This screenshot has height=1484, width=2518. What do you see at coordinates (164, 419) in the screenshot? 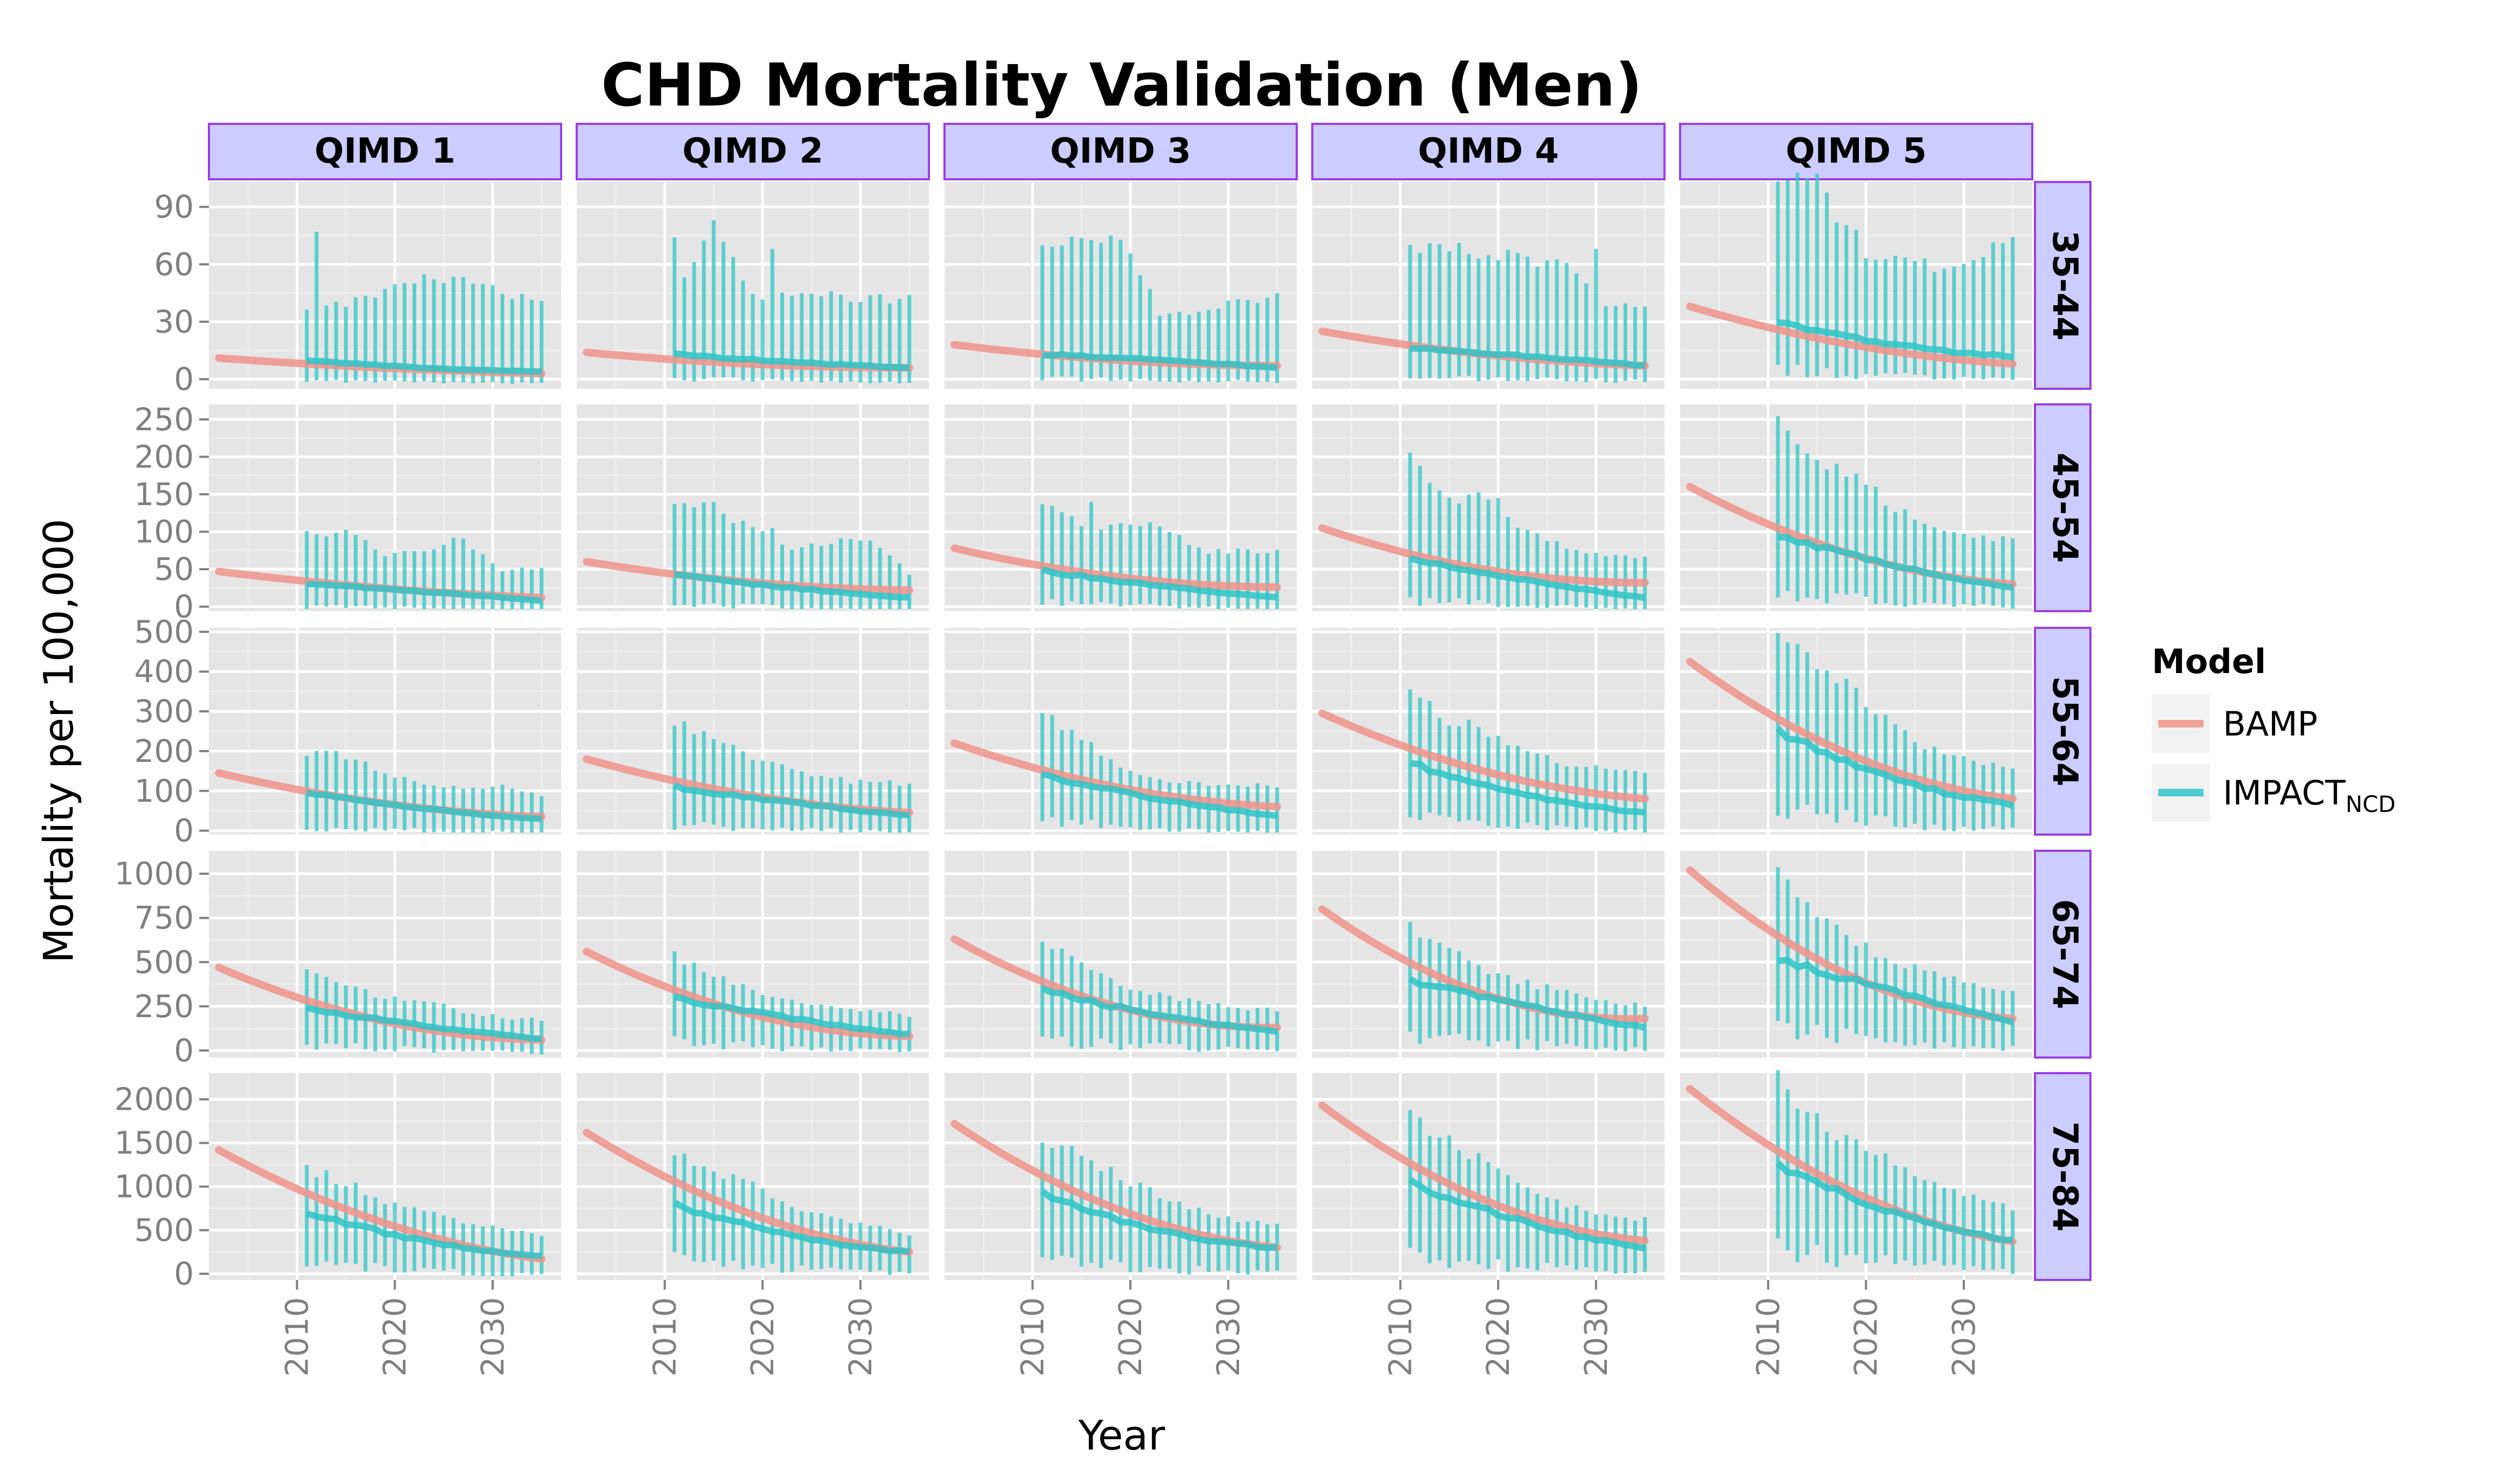
I see `y-tick-label: 250` at bounding box center [164, 419].